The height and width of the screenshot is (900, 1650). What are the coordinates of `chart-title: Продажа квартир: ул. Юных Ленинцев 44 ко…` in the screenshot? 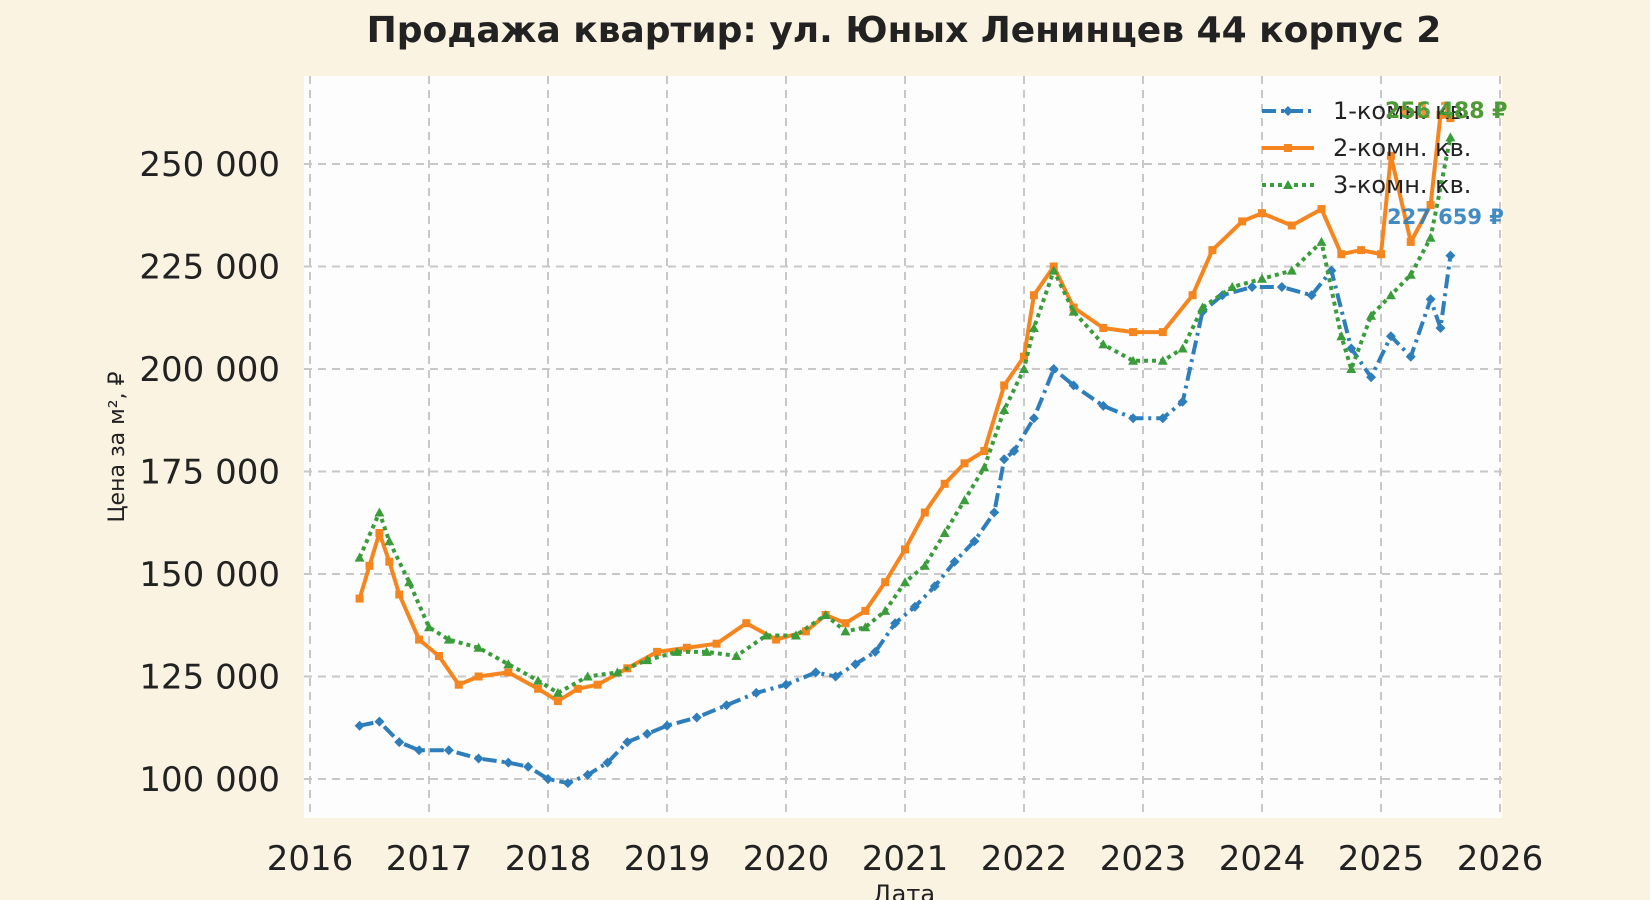 It's located at (904, 30).